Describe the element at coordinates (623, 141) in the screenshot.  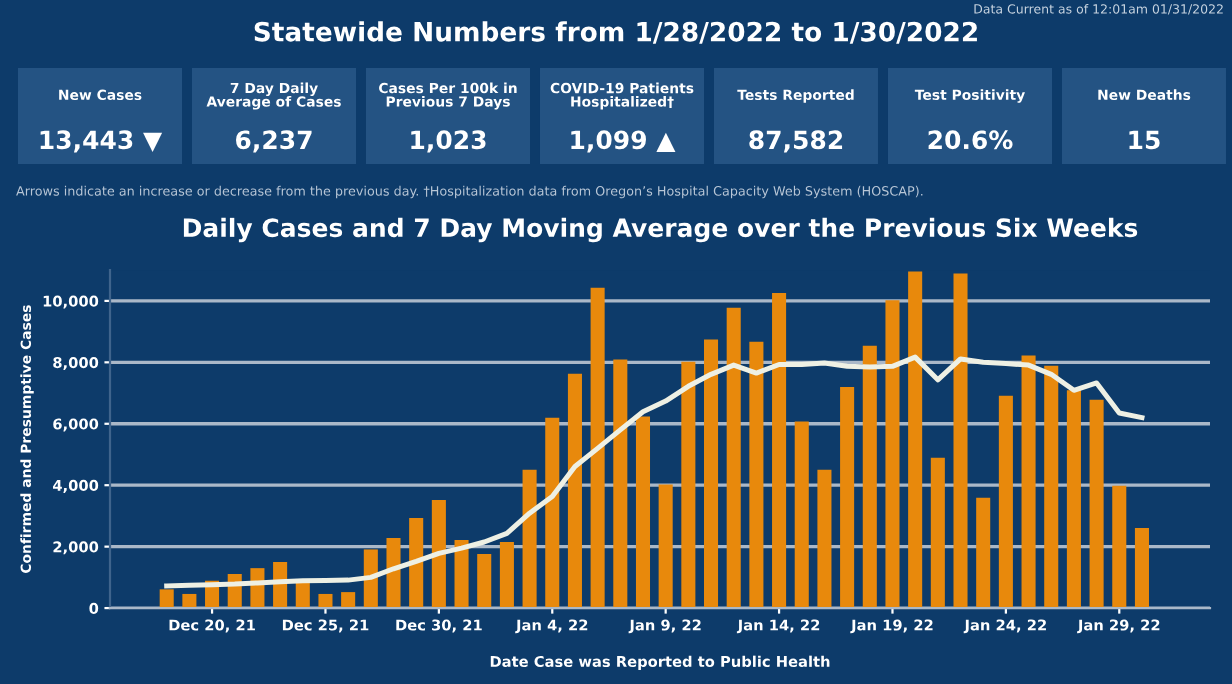
I see `text: 1,099 ▲` at that location.